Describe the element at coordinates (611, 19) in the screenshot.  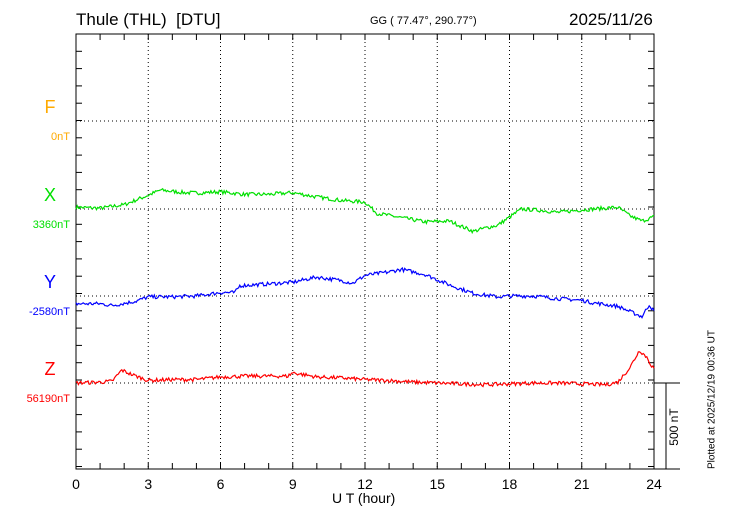
I see `date: 2025/11/26` at that location.